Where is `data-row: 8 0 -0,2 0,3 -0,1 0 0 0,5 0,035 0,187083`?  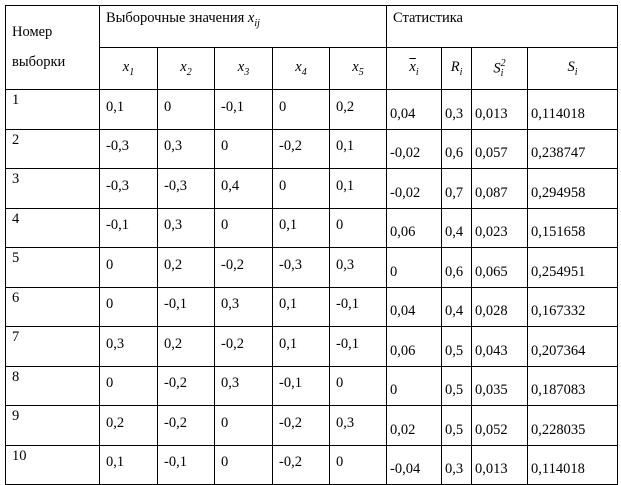 data-row: 8 0 -0,2 0,3 -0,1 0 0 0,5 0,035 0,187083 is located at coordinates (312, 385).